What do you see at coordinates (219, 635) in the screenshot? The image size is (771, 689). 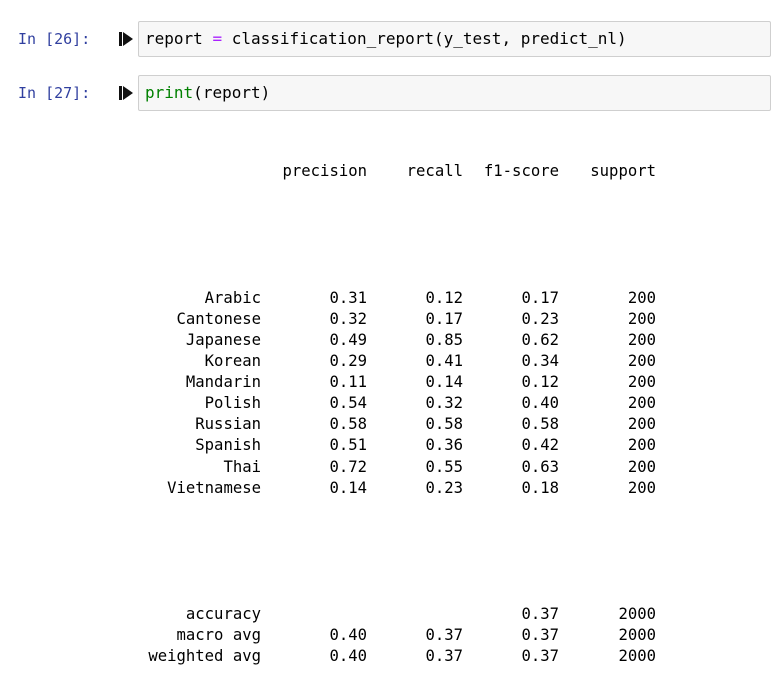 I see `row-label: macro avg` at bounding box center [219, 635].